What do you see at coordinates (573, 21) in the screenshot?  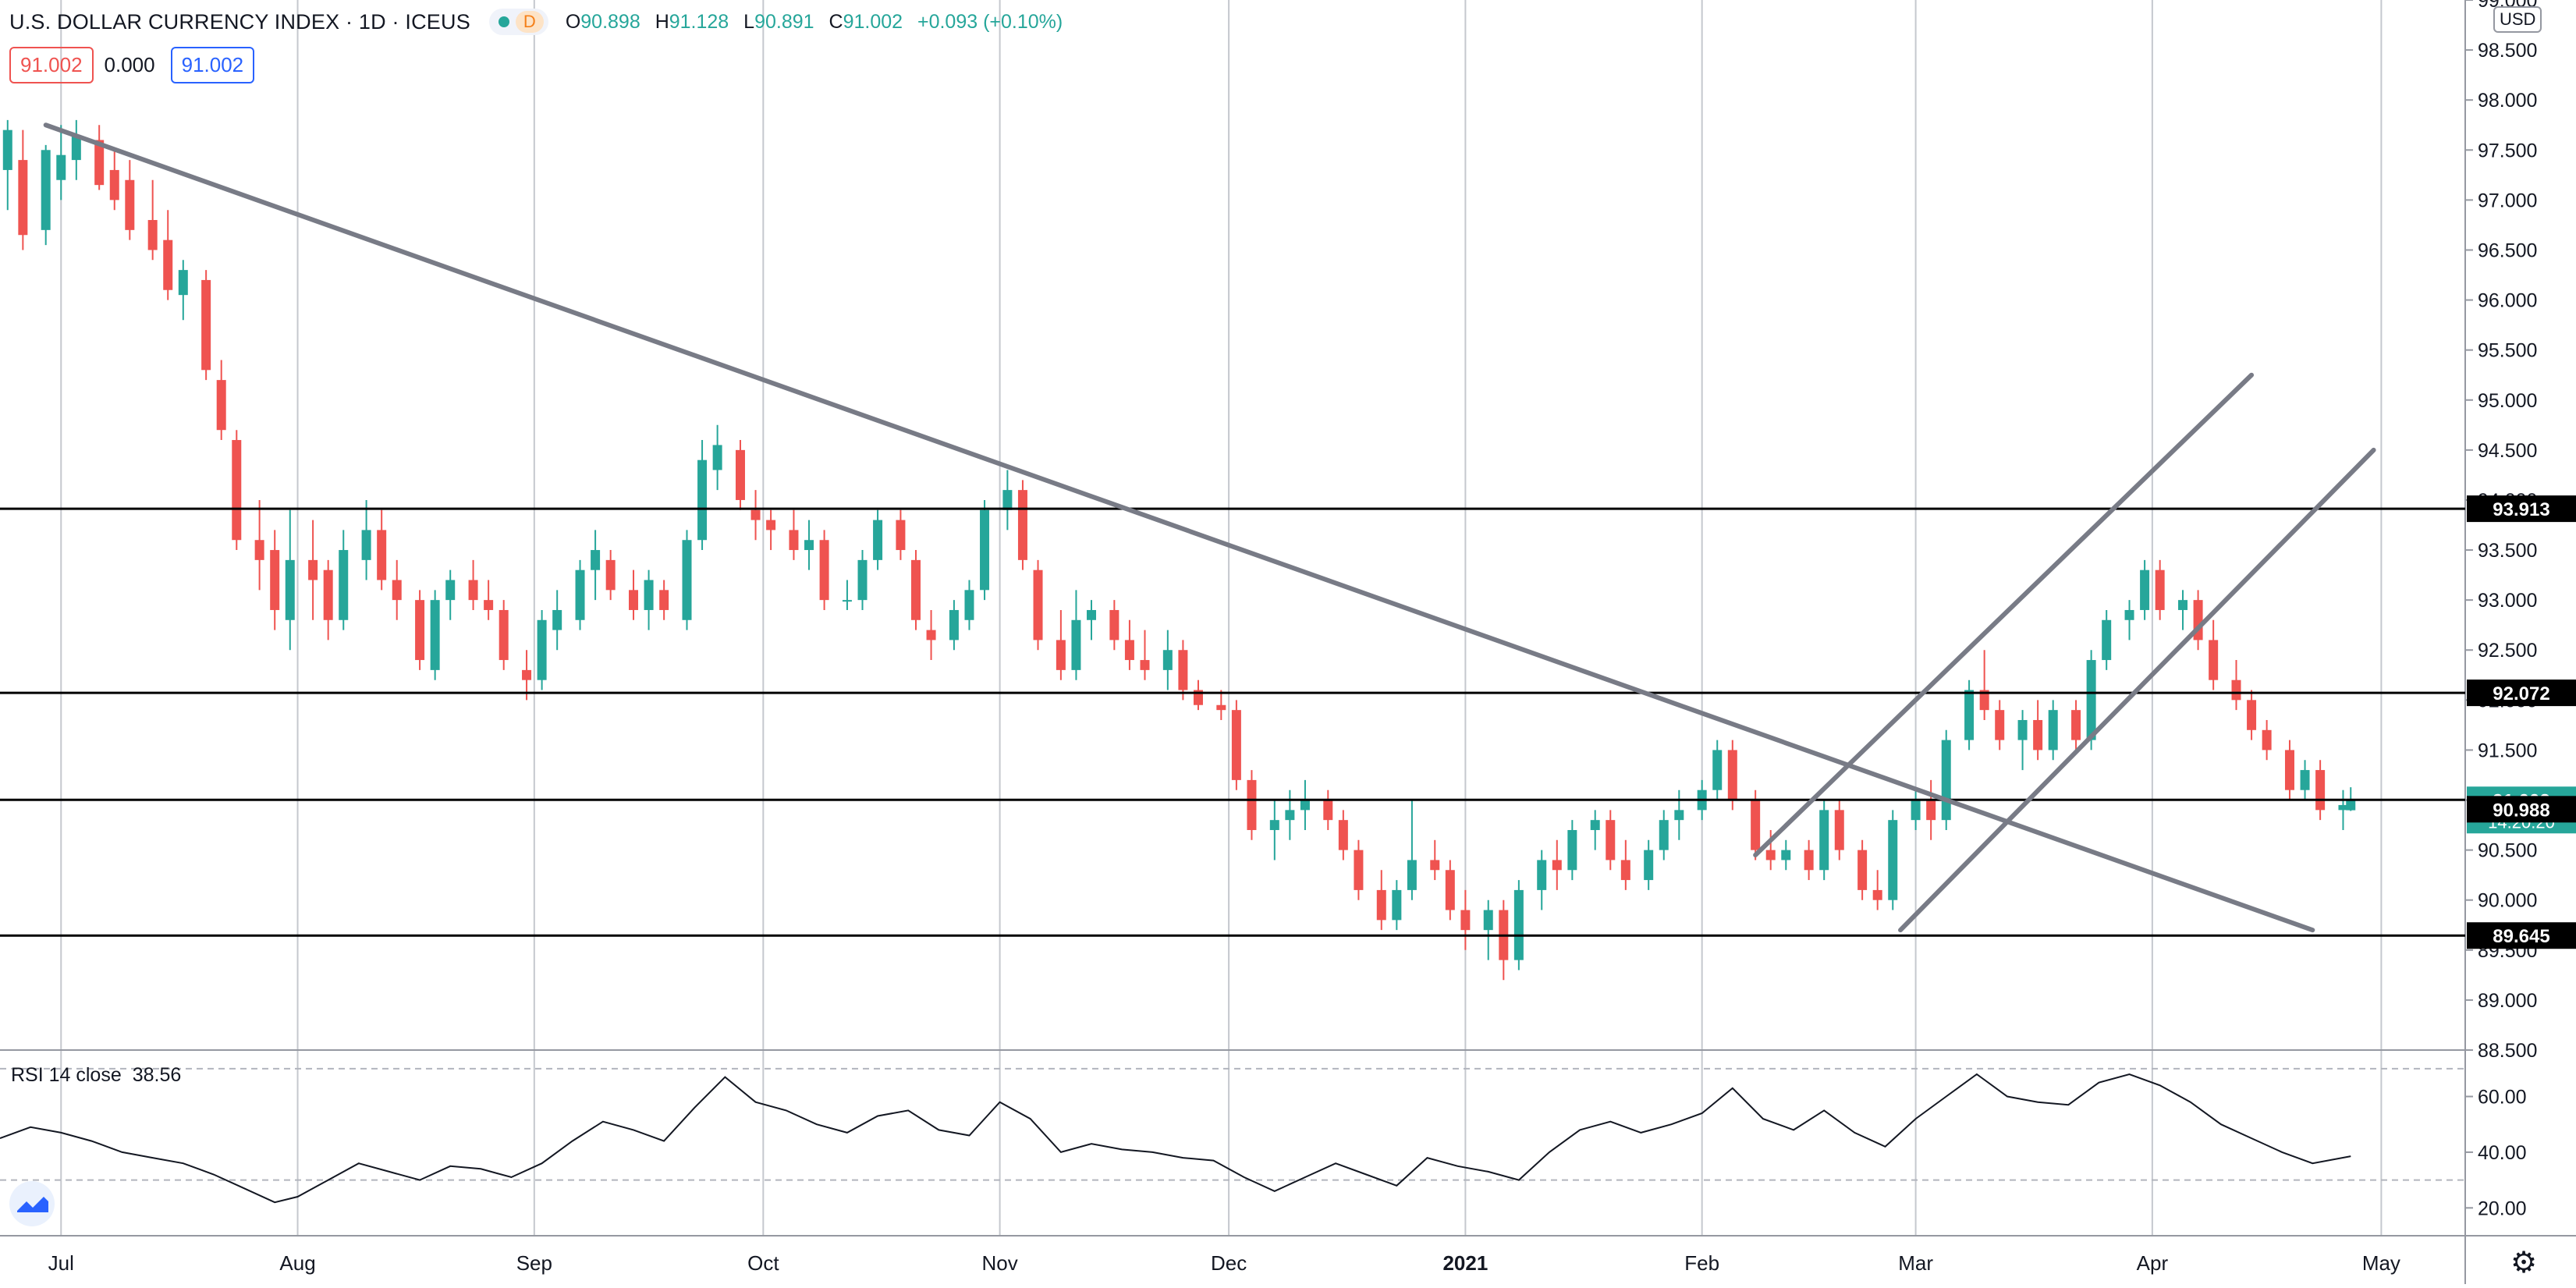 I see `open-label: O` at bounding box center [573, 21].